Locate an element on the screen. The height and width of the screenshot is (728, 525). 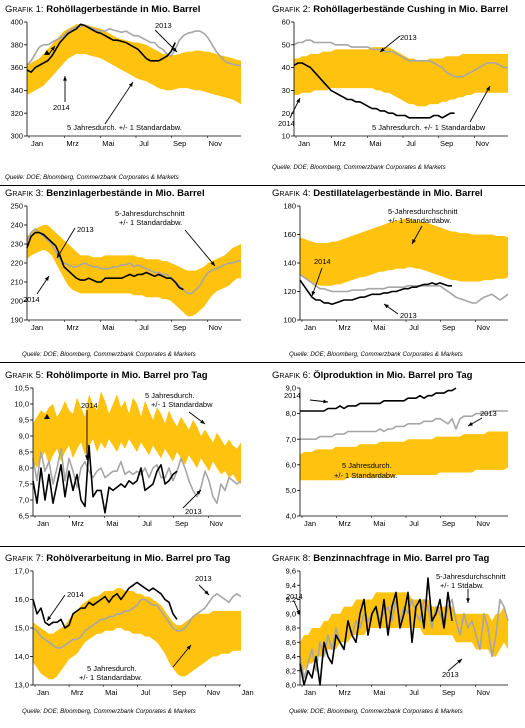
y-tick-label: 320 is located at coordinates (16, 113).